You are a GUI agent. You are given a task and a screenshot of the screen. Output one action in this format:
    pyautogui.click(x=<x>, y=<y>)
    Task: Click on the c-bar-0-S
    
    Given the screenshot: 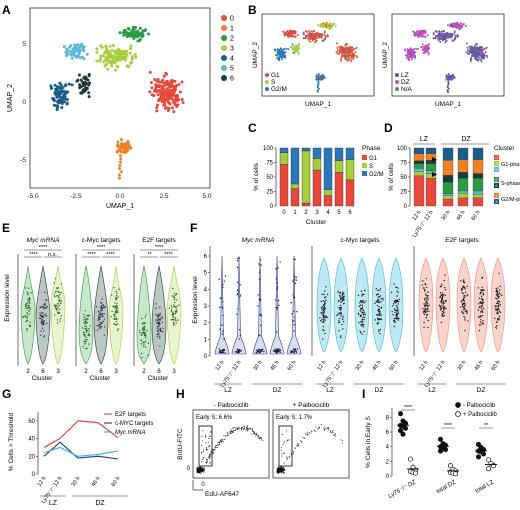 What is the action you would take?
    pyautogui.click(x=284, y=158)
    